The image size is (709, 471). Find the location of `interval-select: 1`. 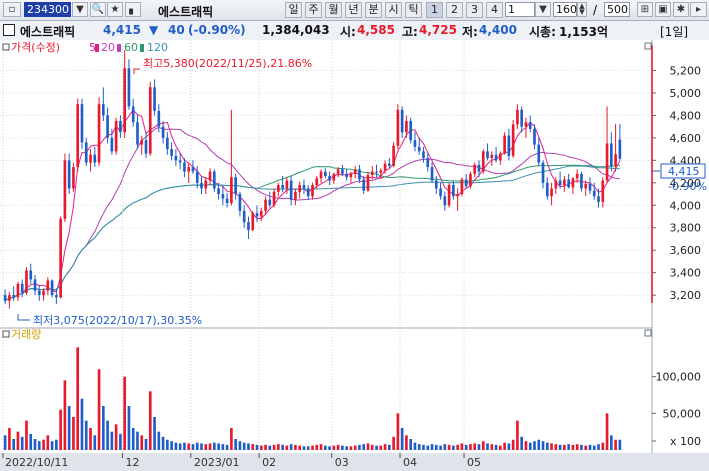

interval-select: 1 is located at coordinates (520, 9).